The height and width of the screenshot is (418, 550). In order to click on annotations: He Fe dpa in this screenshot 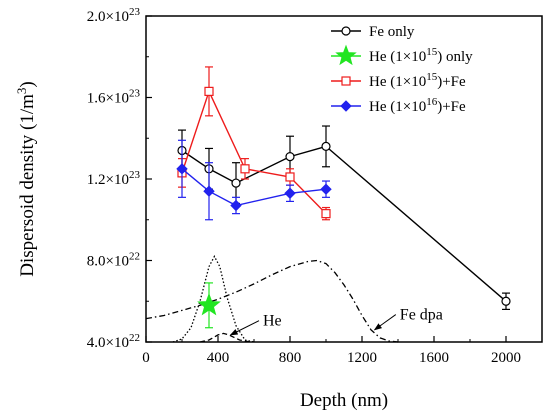, I will do `click(336, 321)`.